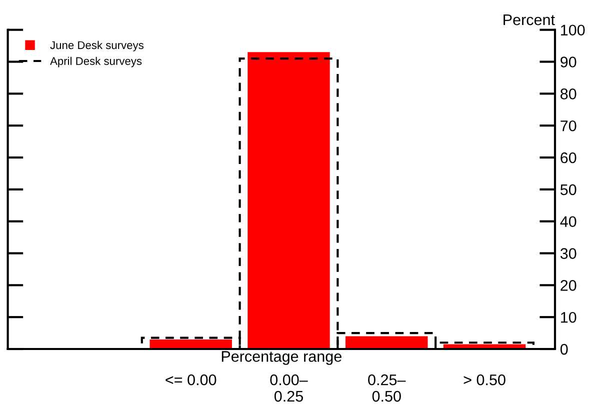 This screenshot has width=600, height=420. What do you see at coordinates (289, 201) in the screenshot?
I see `bar` at bounding box center [289, 201].